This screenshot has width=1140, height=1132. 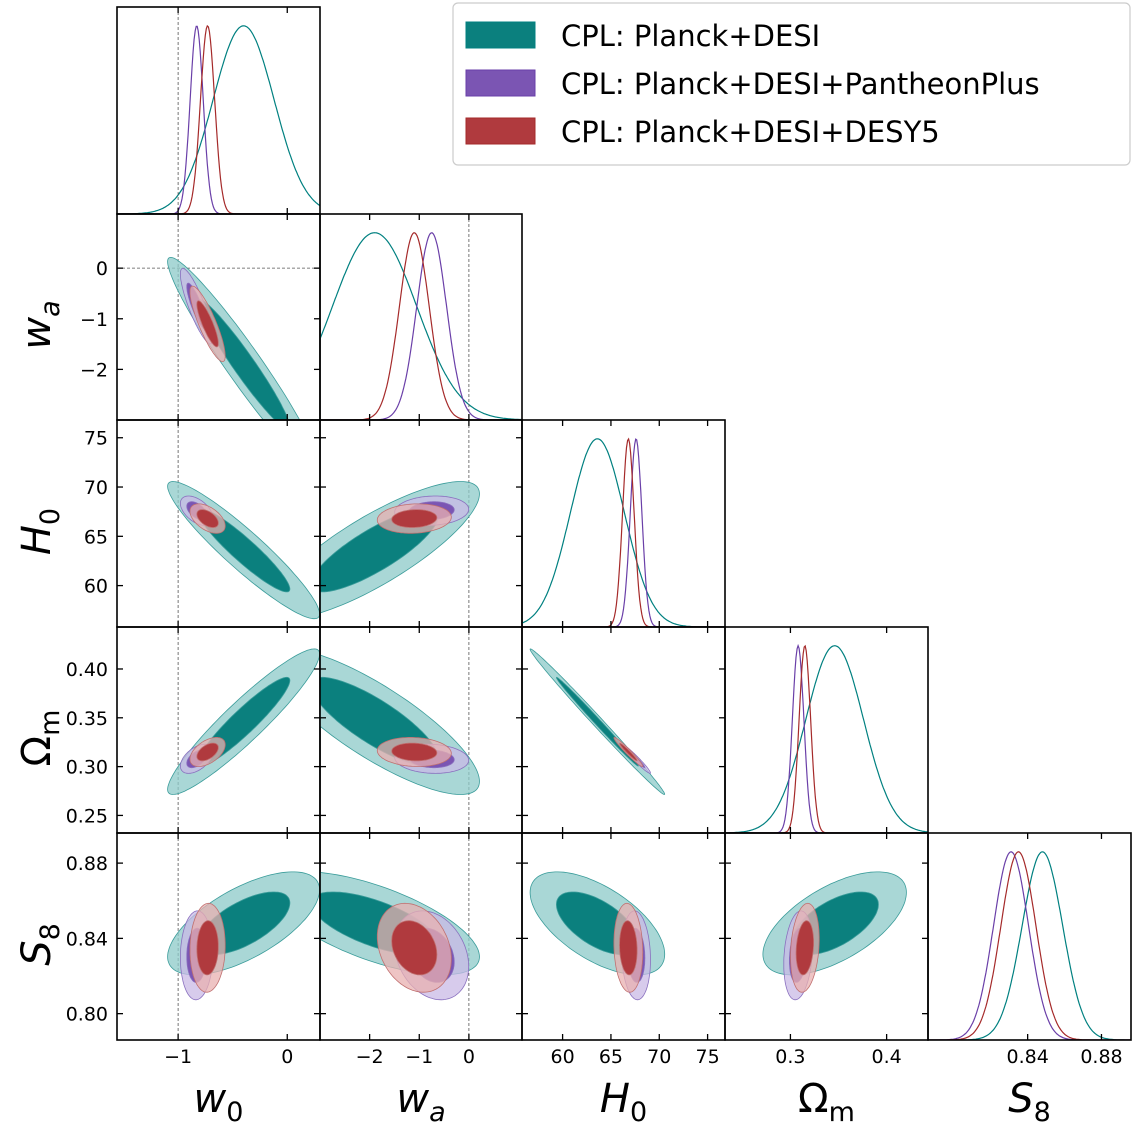 I want to click on x-tick-label: 65, so click(x=611, y=1057).